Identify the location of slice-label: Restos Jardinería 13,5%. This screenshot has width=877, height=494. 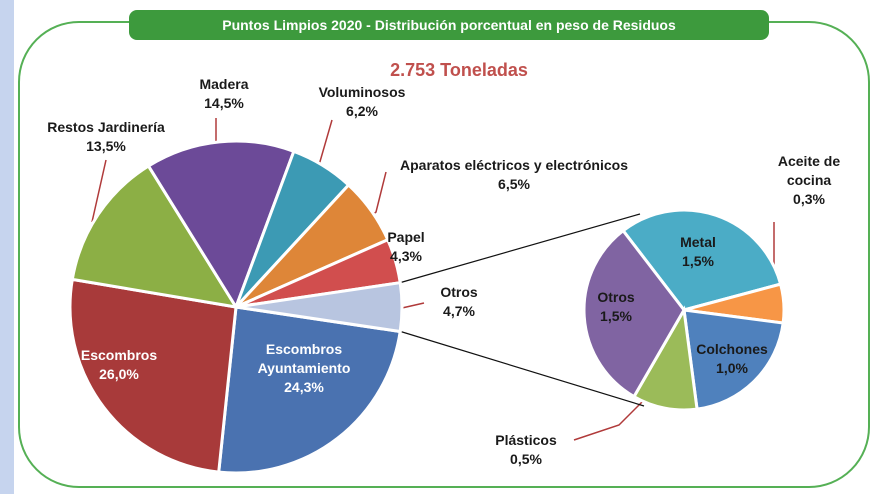
(106, 137).